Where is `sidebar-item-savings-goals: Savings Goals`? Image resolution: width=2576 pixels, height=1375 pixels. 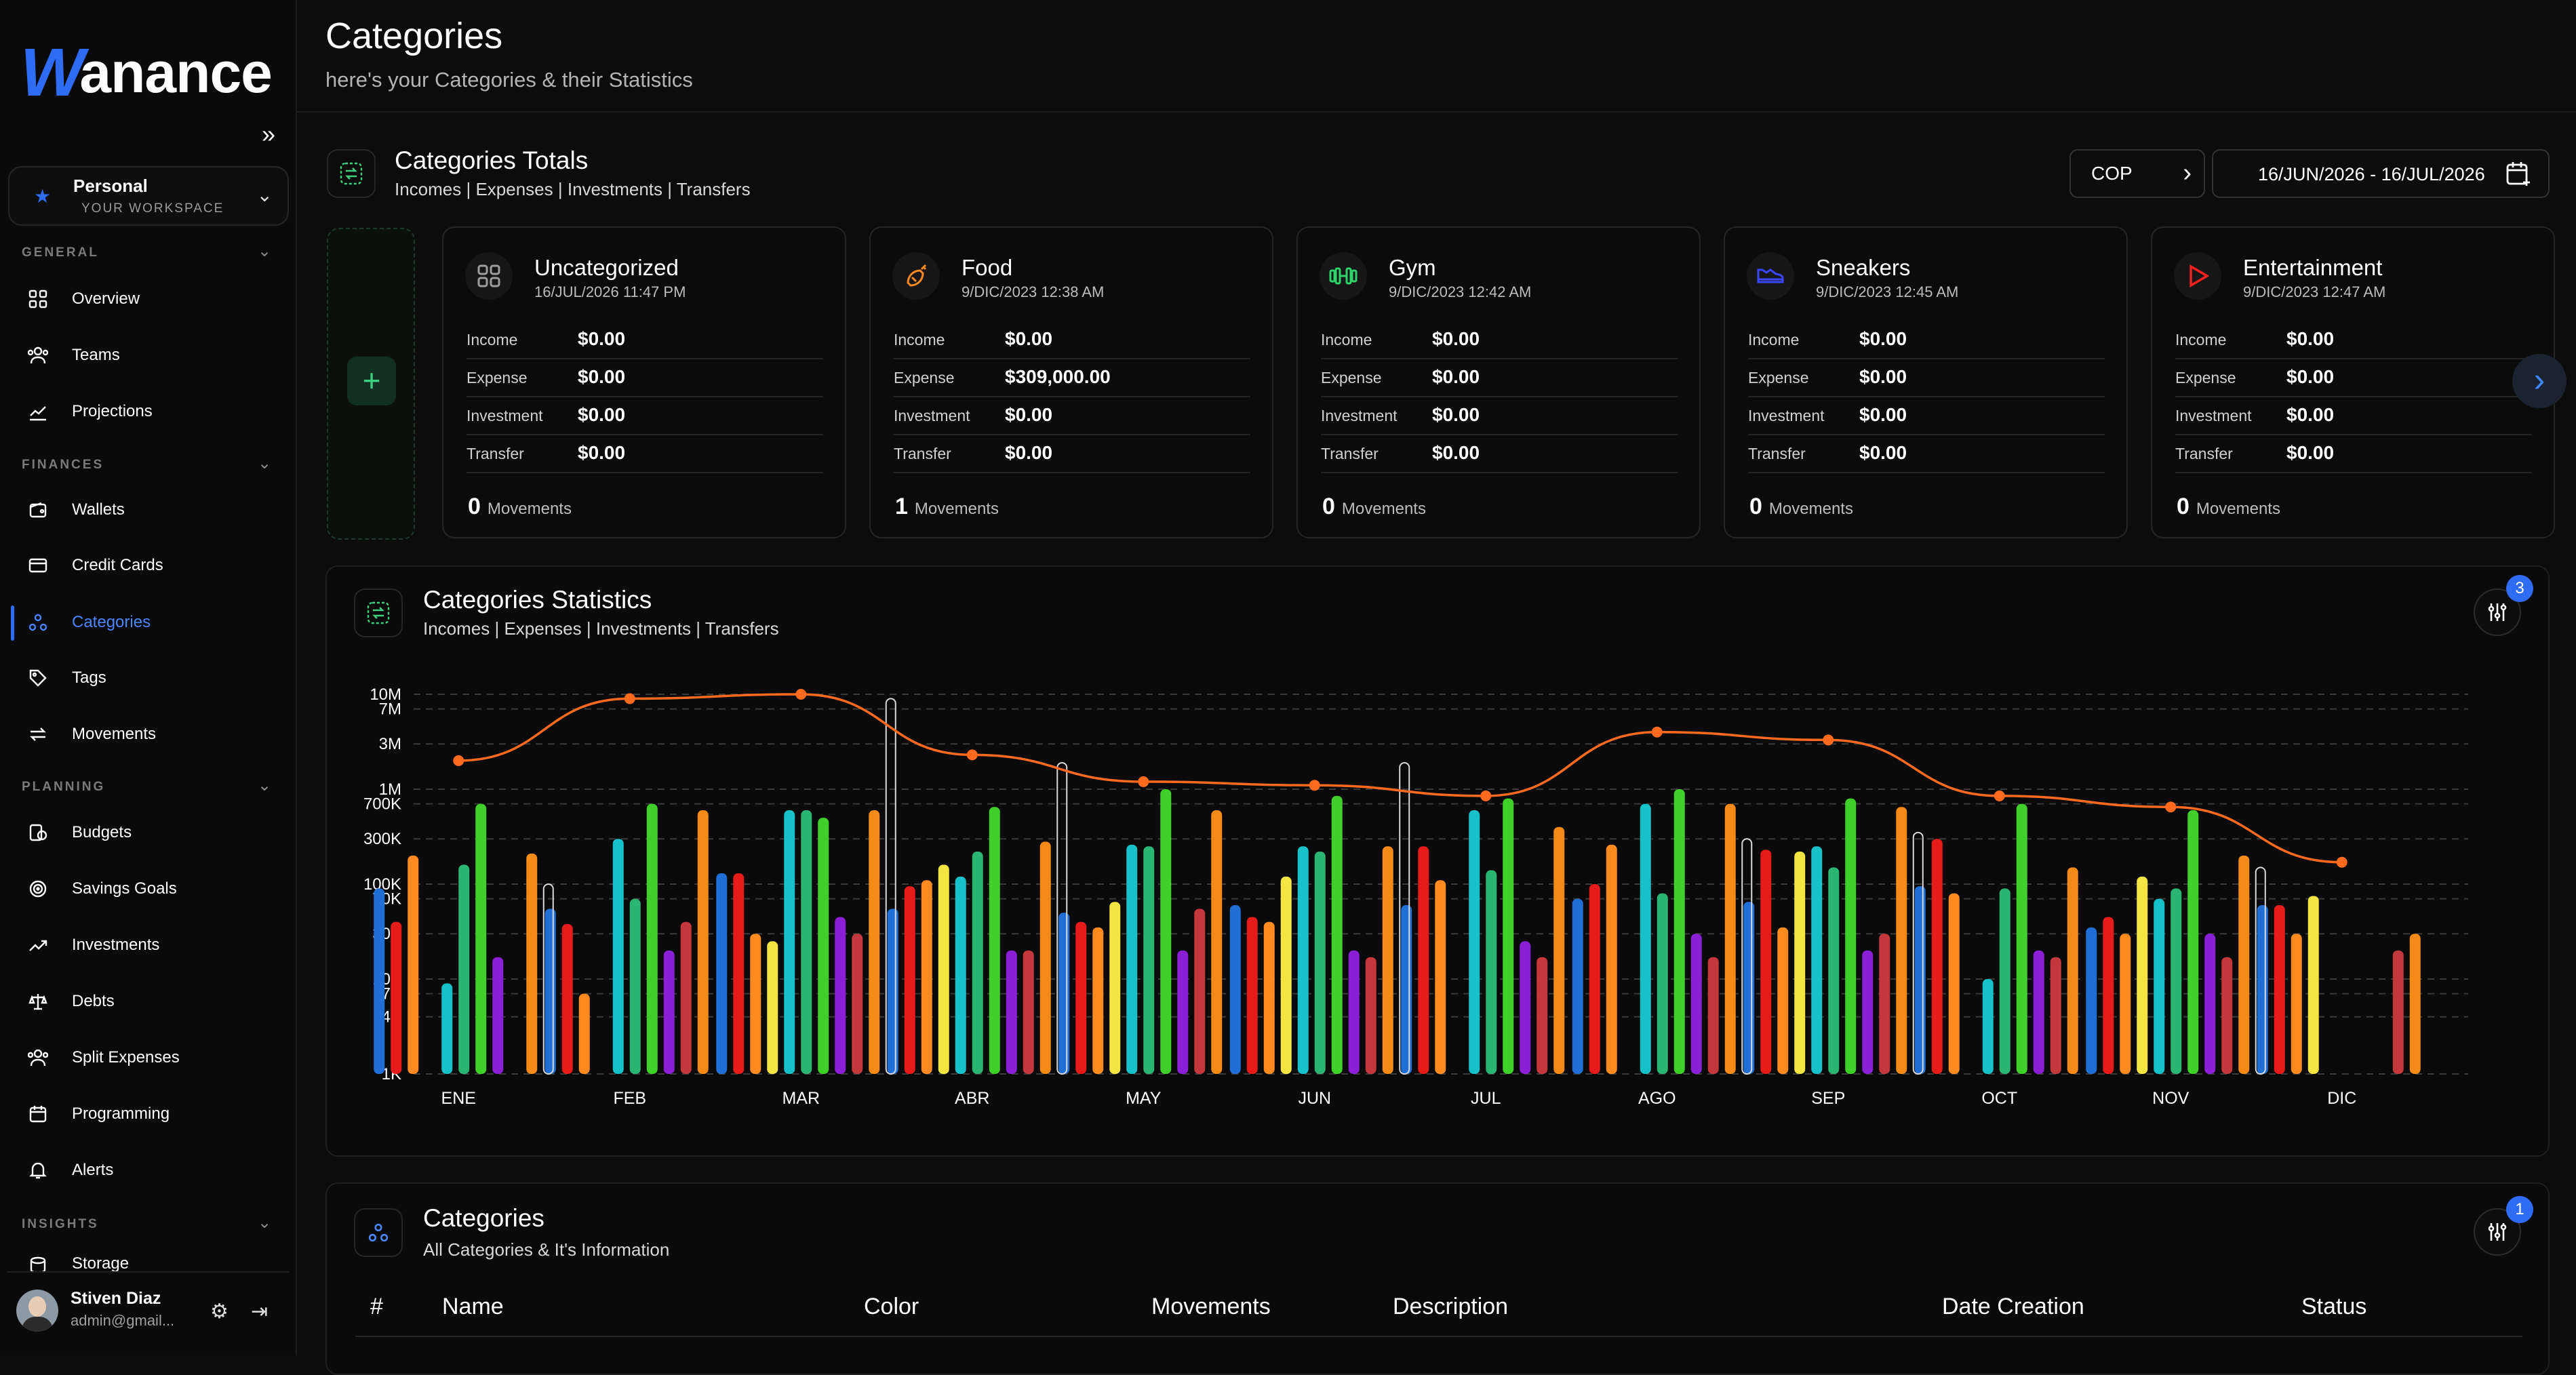
sidebar-item-savings-goals: Savings Goals is located at coordinates (102, 889).